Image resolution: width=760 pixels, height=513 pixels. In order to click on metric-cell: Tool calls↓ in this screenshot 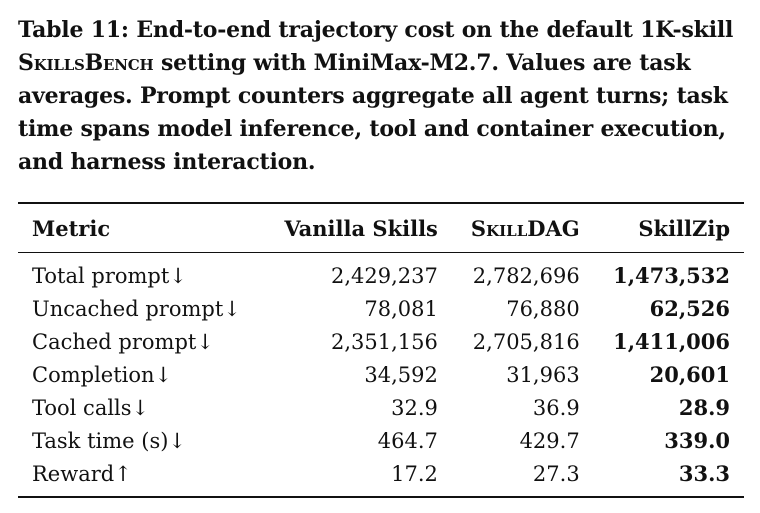, I will do `click(91, 407)`.